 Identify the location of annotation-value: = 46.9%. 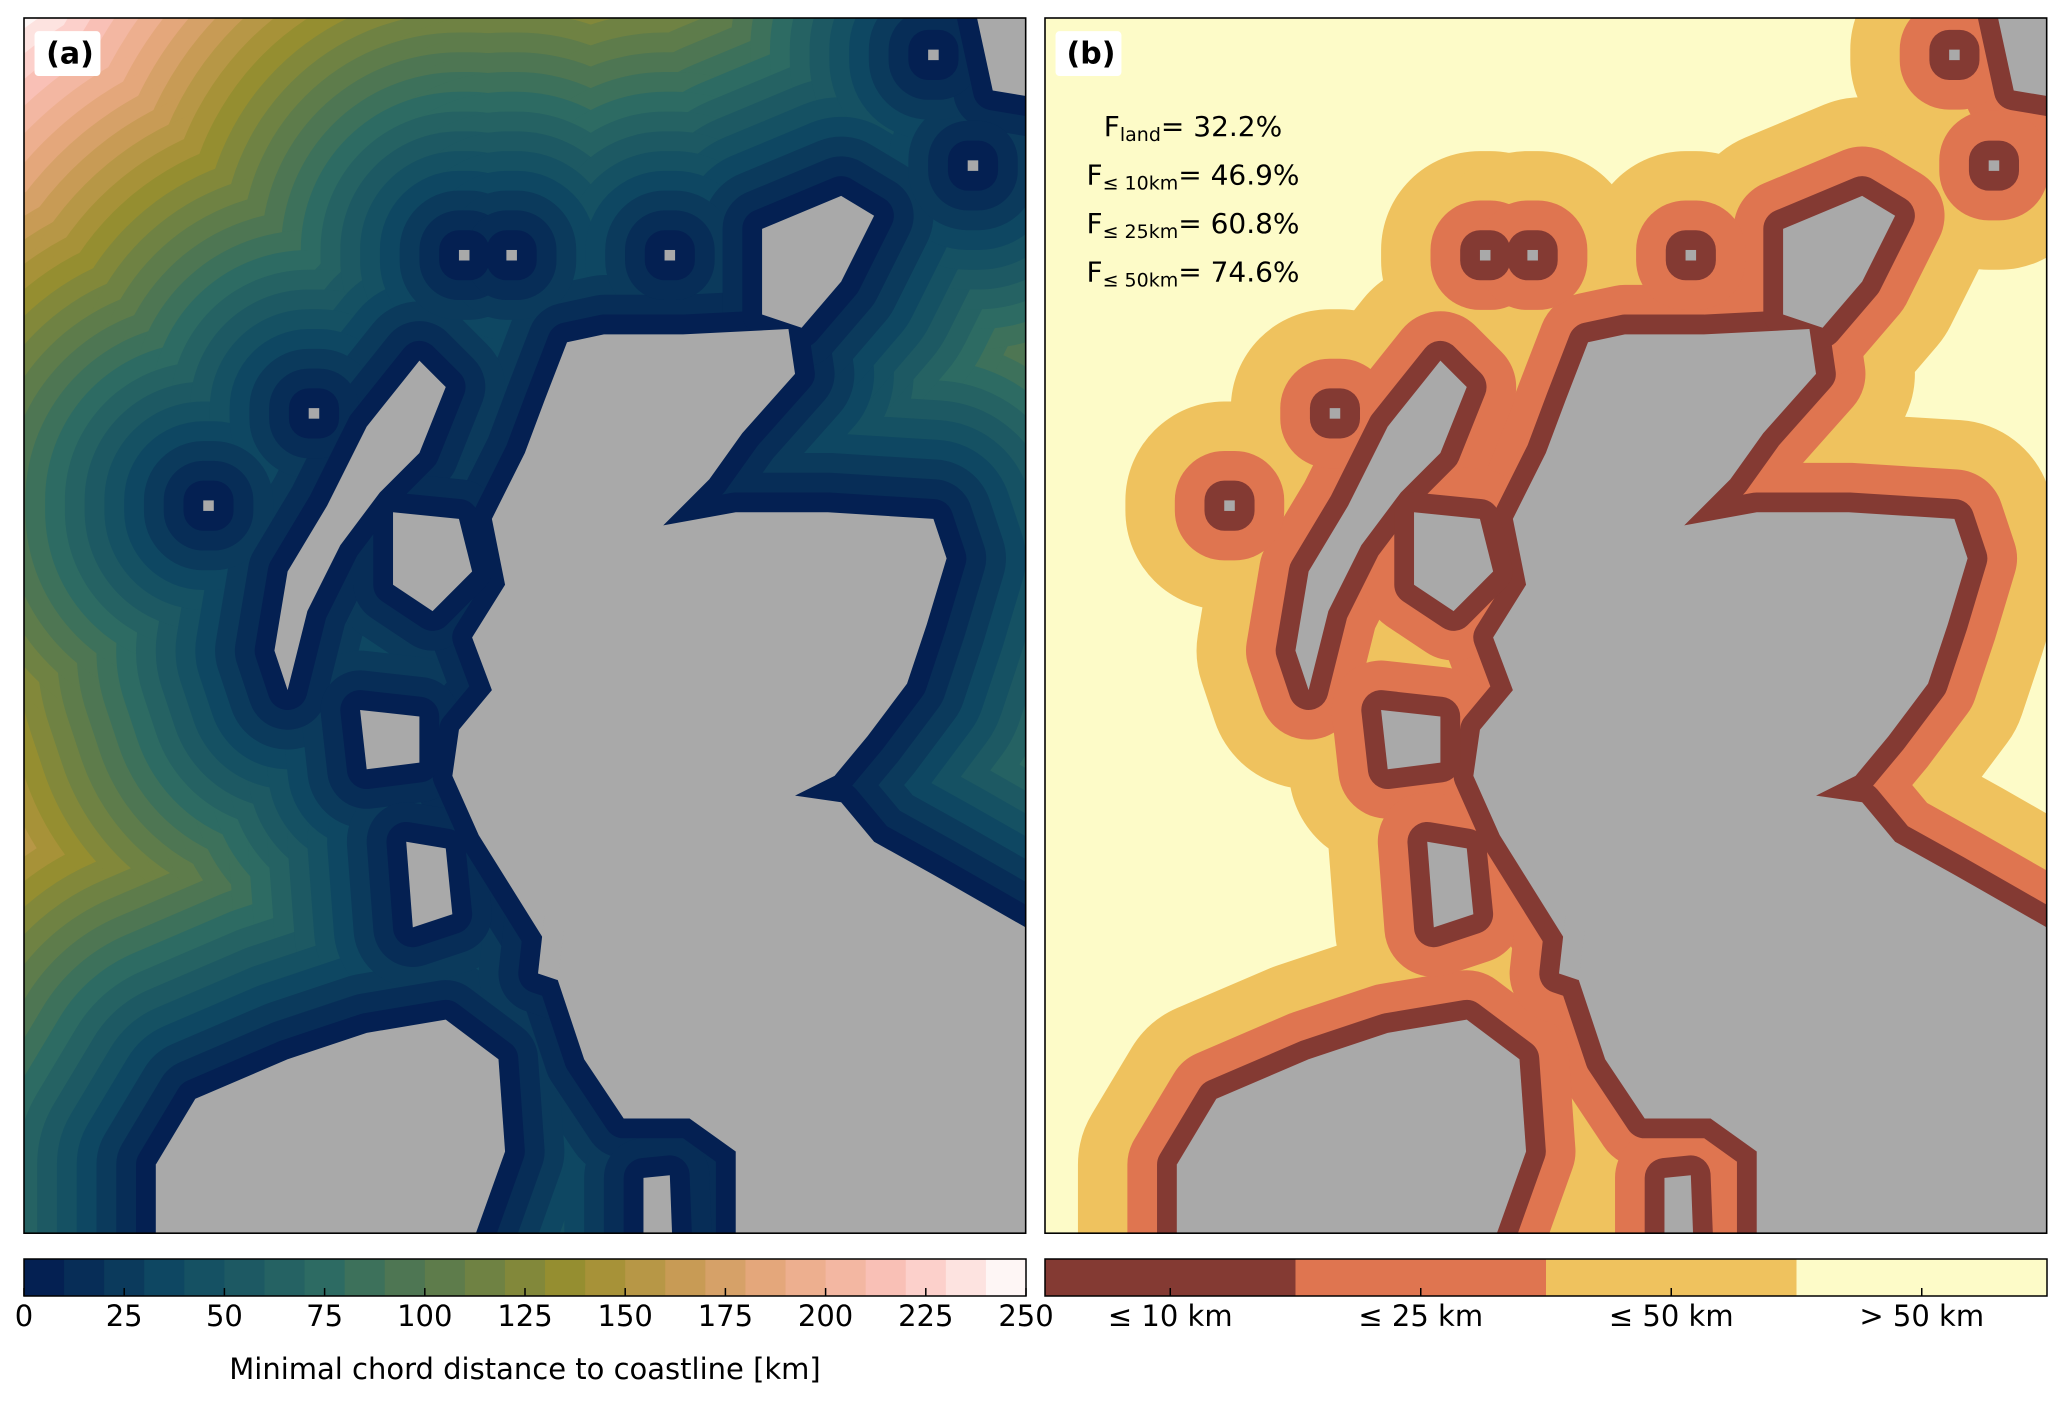
(1238, 175).